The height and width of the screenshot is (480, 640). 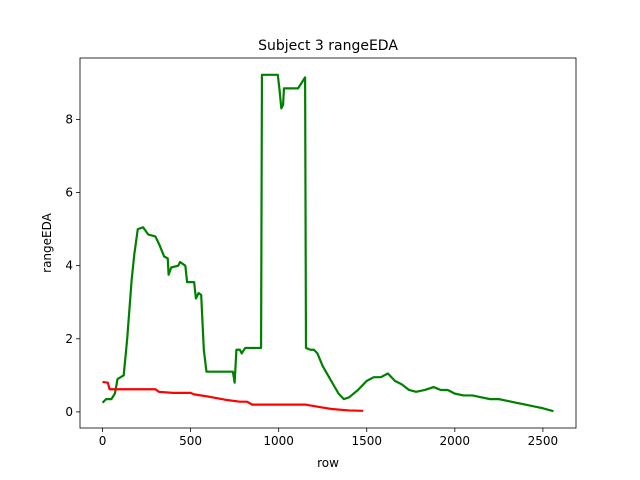 I want to click on x-axis-label: row, so click(x=328, y=463).